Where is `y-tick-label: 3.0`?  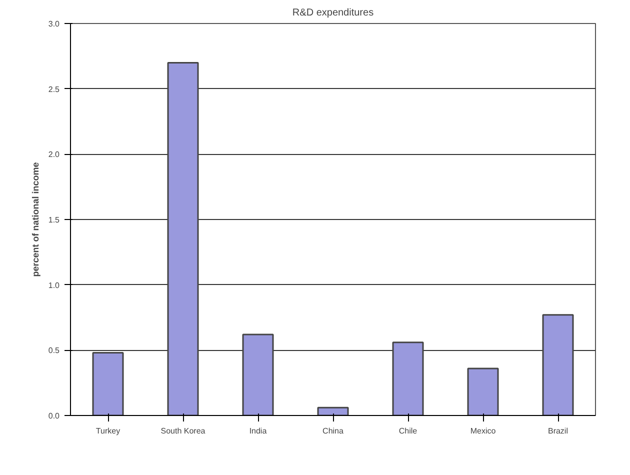 y-tick-label: 3.0 is located at coordinates (54, 24).